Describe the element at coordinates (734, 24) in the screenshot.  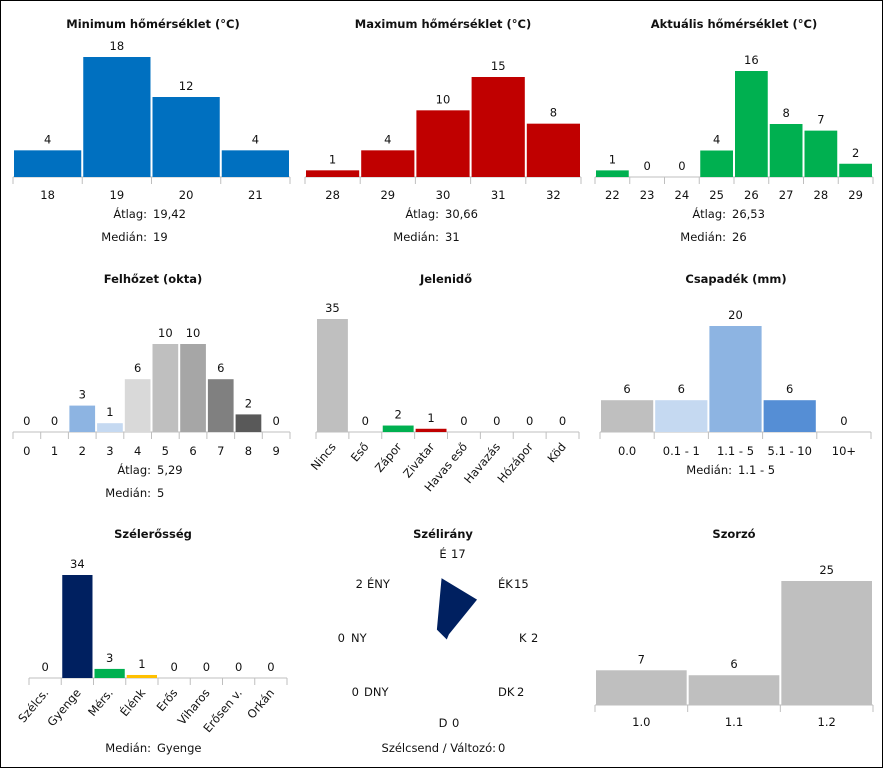
I see `chart-title: Aktuális hőmérséklet (°C)` at that location.